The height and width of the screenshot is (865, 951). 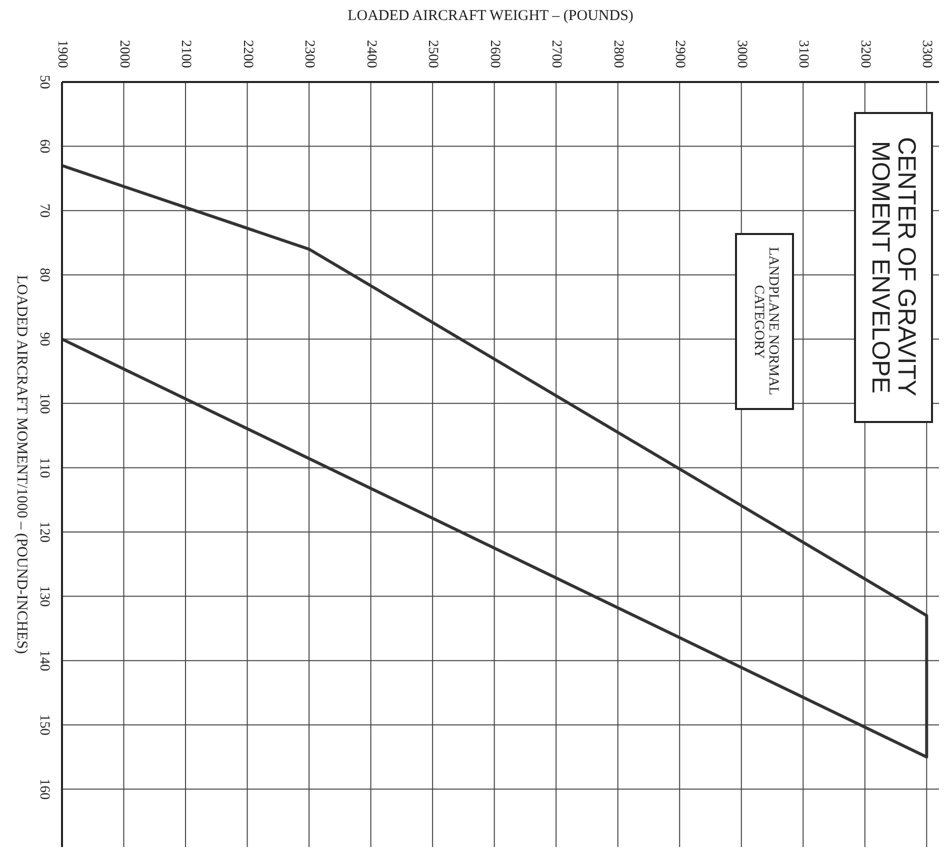 I want to click on x-tick-label: 2200, so click(x=247, y=54).